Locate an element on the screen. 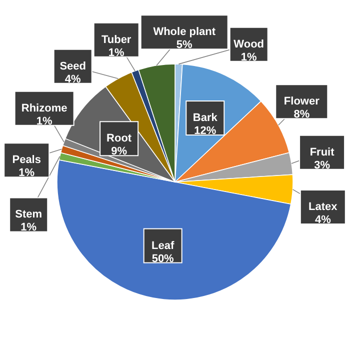 Image resolution: width=351 pixels, height=349 pixels. slice-label: Stem is located at coordinates (28, 214).